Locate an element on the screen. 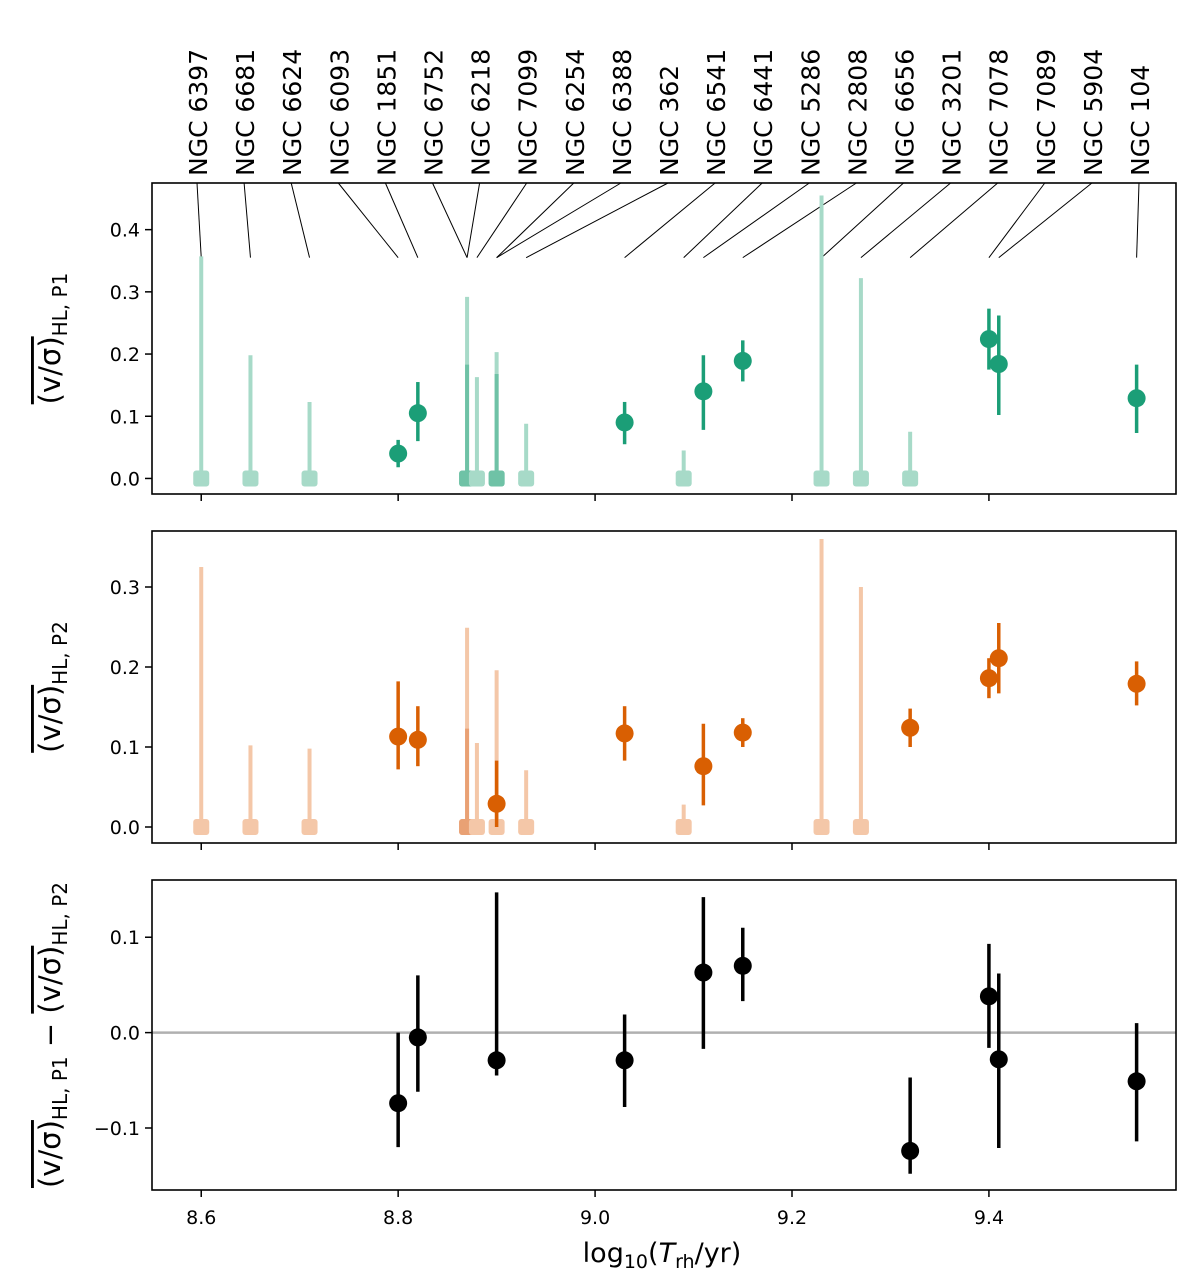  cluster-label: NGC 7099 is located at coordinates (528, 112).